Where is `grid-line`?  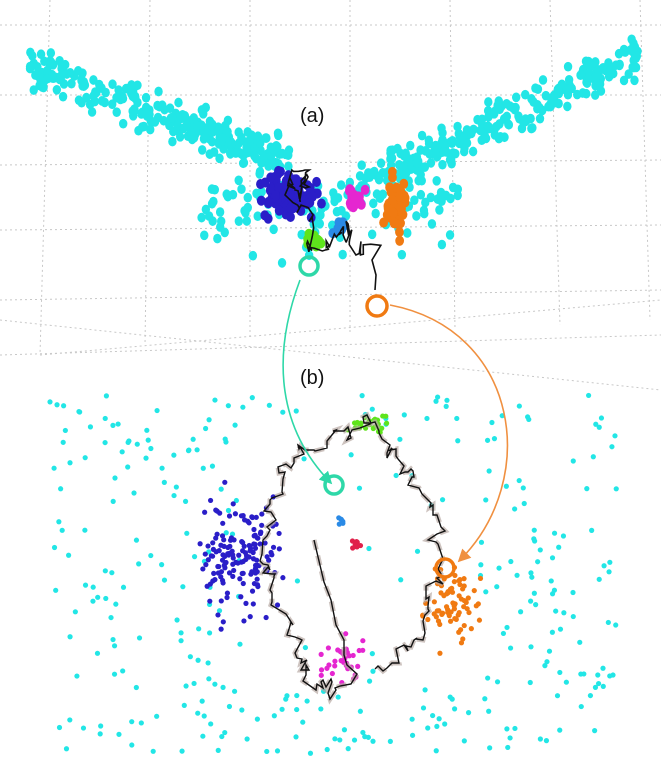
grid-line is located at coordinates (330, 355).